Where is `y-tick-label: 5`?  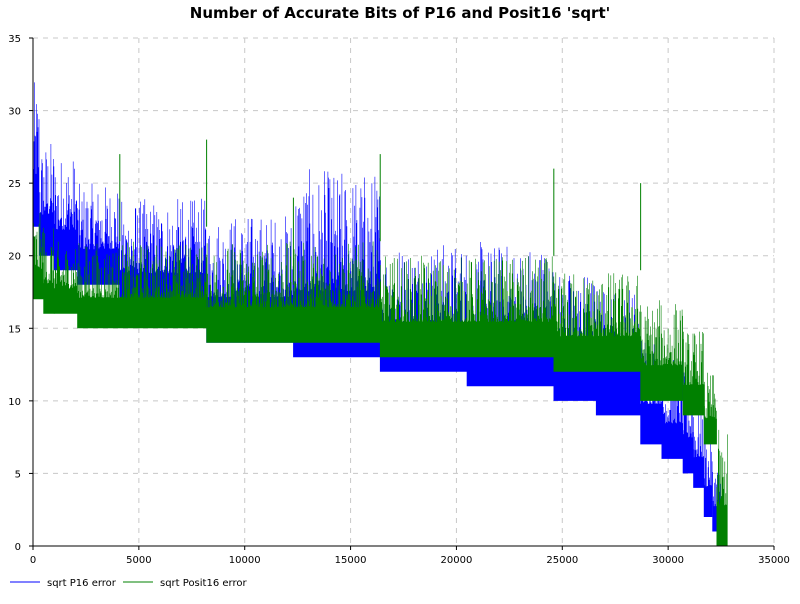
y-tick-label: 5 is located at coordinates (18, 474).